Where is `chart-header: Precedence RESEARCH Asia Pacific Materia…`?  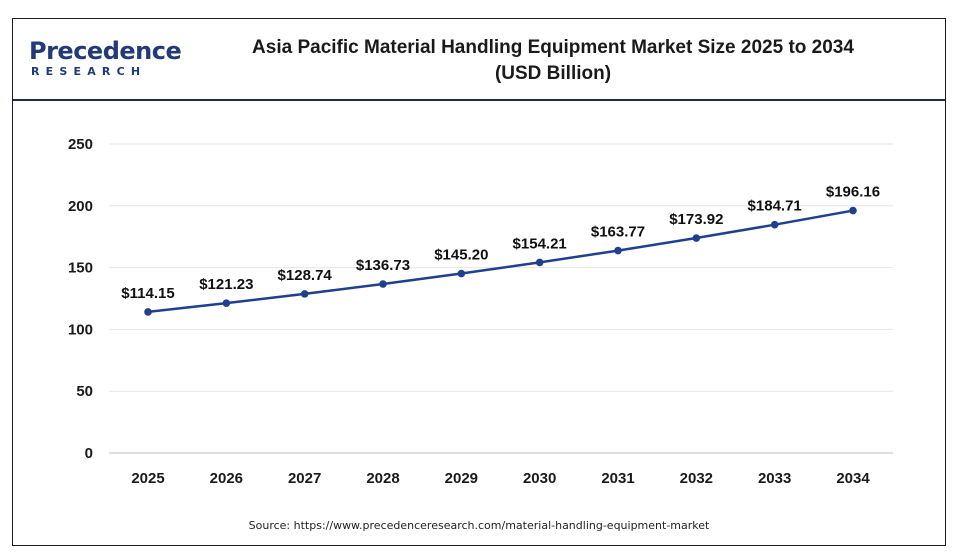
chart-header: Precedence RESEARCH Asia Pacific Materia… is located at coordinates (479, 60).